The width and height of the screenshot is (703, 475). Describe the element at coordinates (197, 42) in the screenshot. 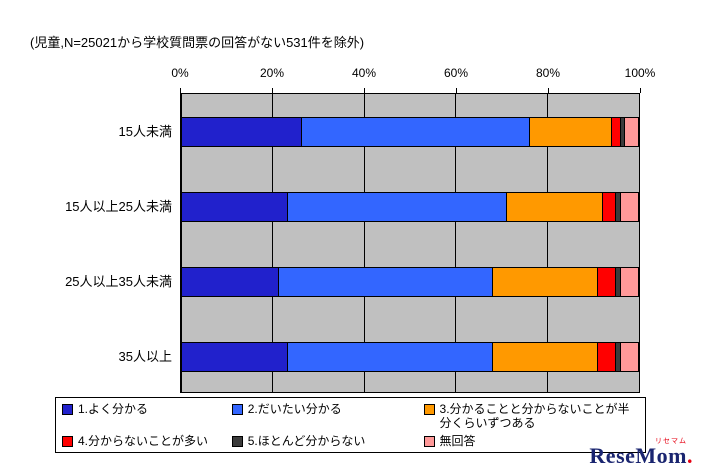

I see `chart-note: (児童,N=25021から学校質問票の回答がない531件を除外)` at that location.